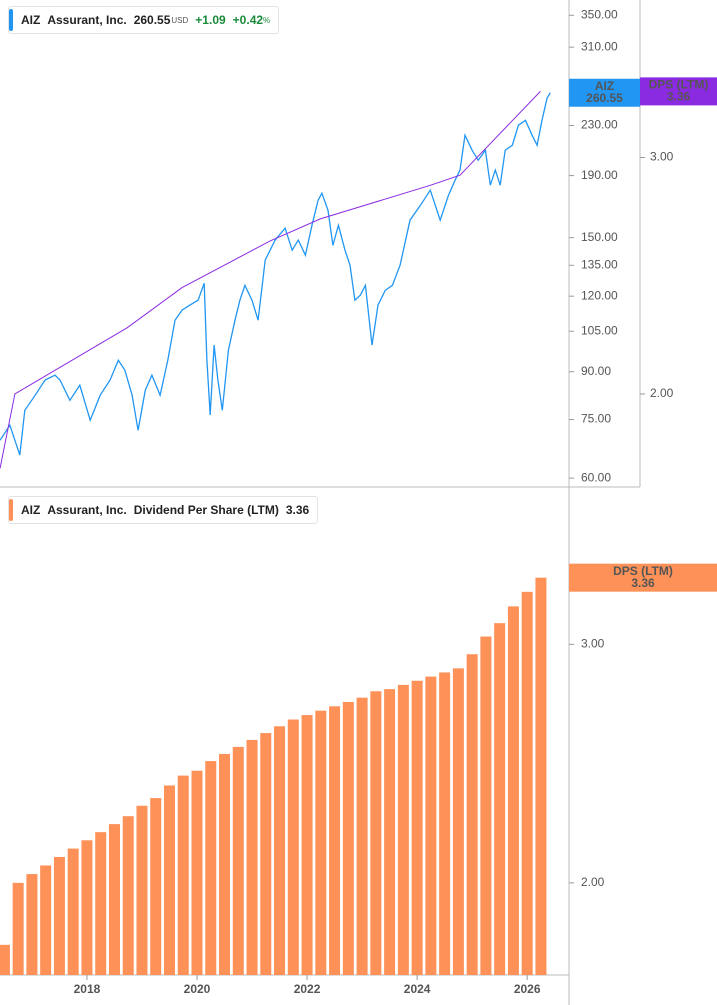 The height and width of the screenshot is (1005, 717). I want to click on y2-tick-label: 2.00, so click(662, 393).